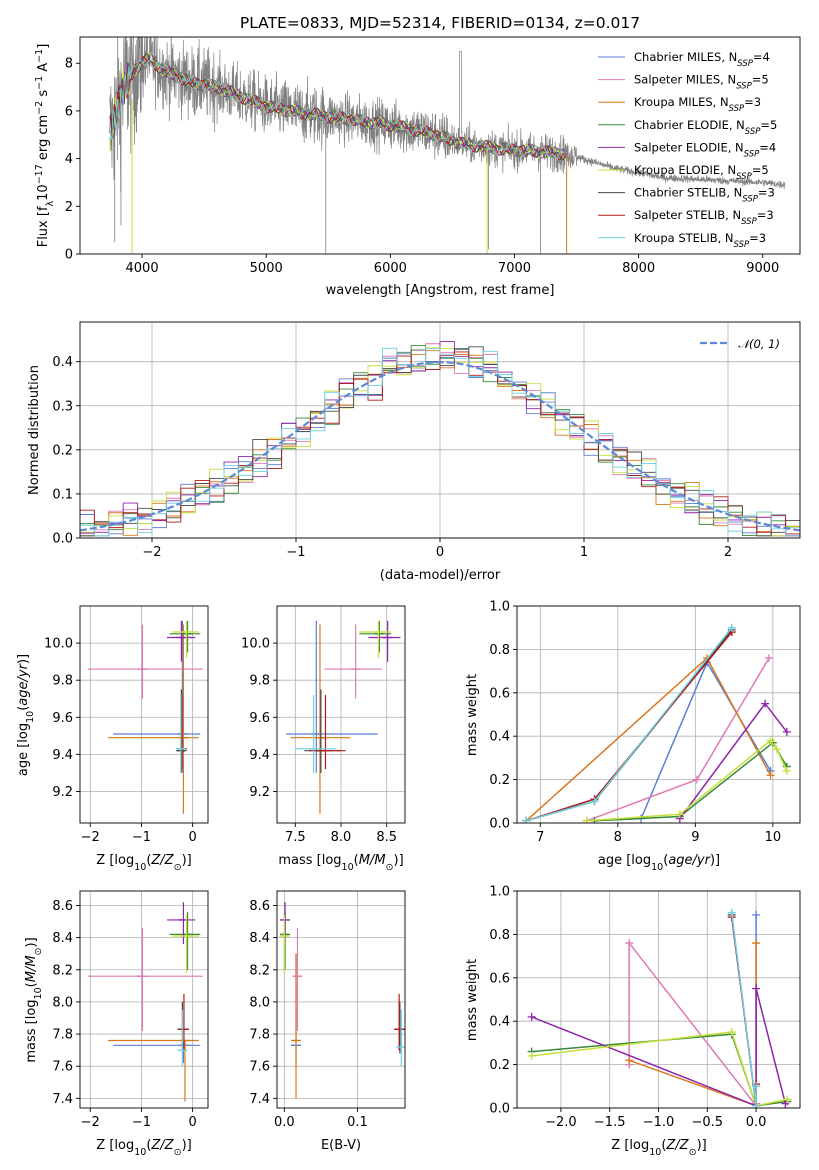 This screenshot has height=1170, width=819. Describe the element at coordinates (259, 681) in the screenshot. I see `y-tick-label: 9.8` at that location.